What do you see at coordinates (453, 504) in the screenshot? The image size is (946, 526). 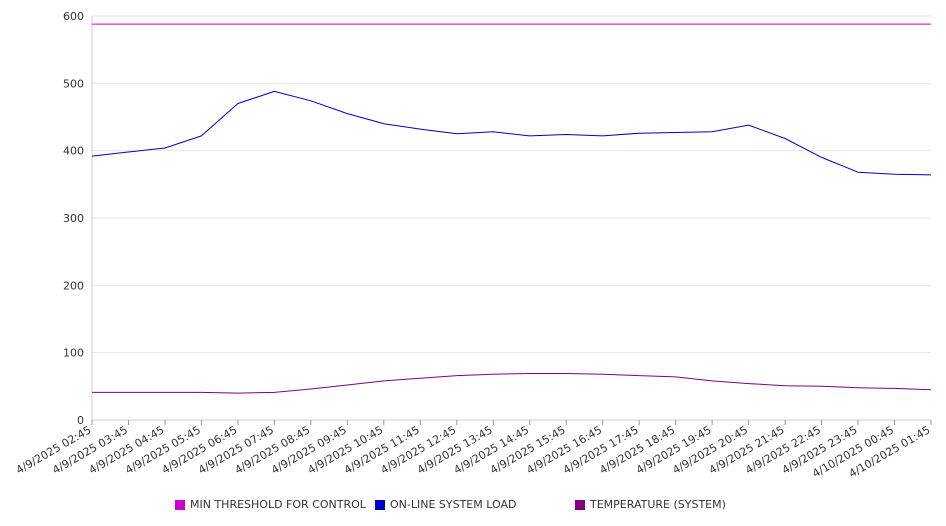 I see `legend-label: ON-LINE SYSTEM LOAD` at bounding box center [453, 504].